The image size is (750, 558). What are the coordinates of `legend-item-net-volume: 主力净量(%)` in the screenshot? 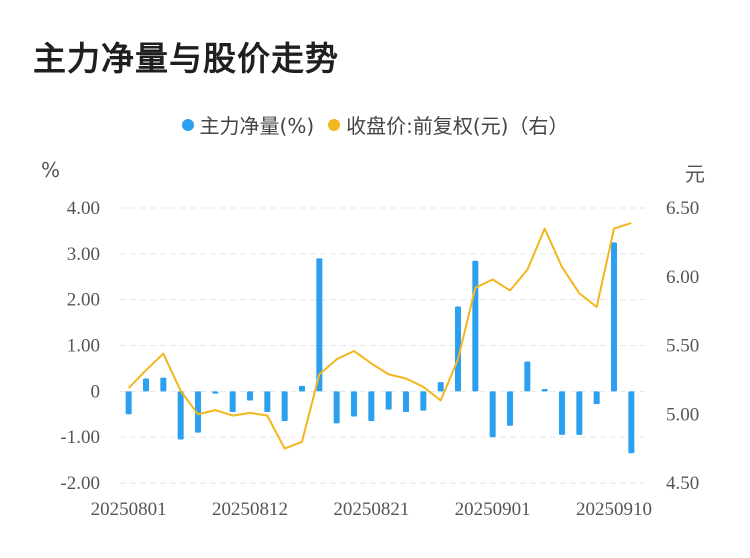 It's located at (248, 124).